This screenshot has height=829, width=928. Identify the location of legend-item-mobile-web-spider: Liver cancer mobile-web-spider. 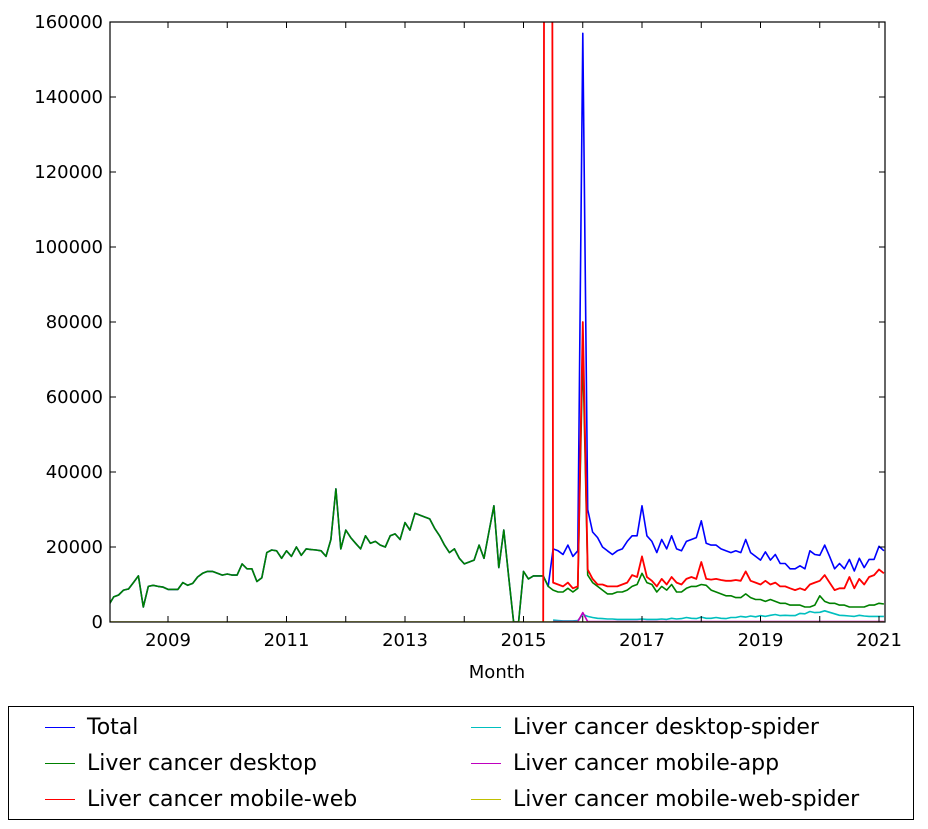
(665, 799).